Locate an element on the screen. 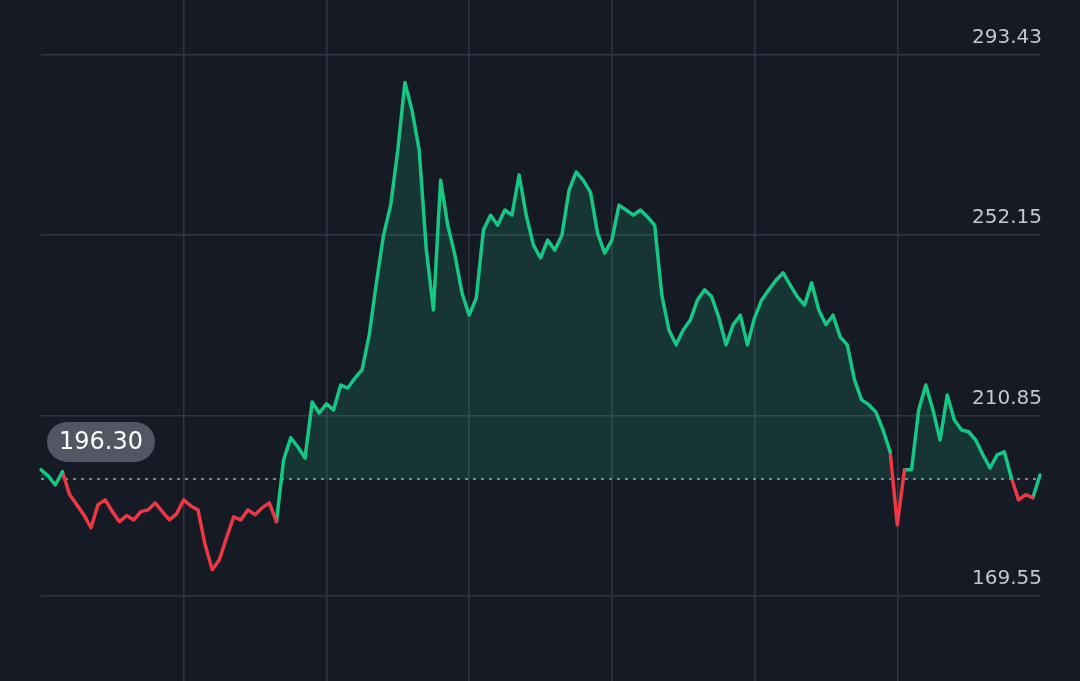 The image size is (1080, 681). y-tick-label: 293.43 is located at coordinates (1007, 36).